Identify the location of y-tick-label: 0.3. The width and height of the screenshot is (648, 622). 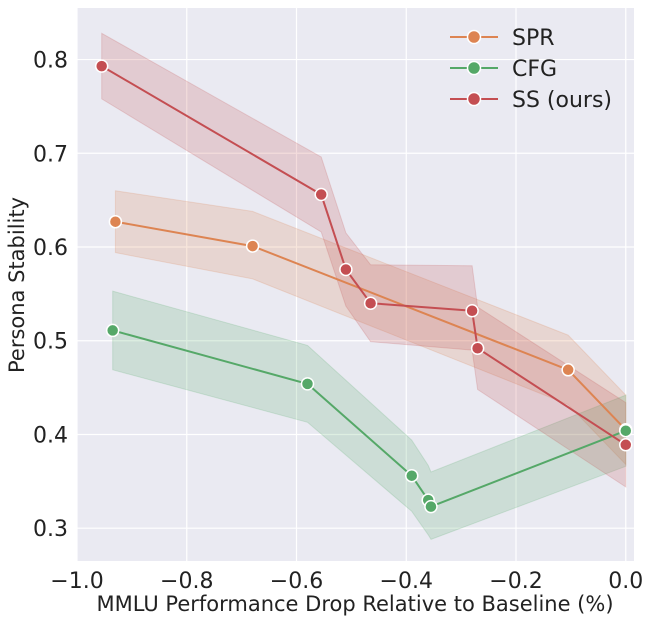
(50, 529).